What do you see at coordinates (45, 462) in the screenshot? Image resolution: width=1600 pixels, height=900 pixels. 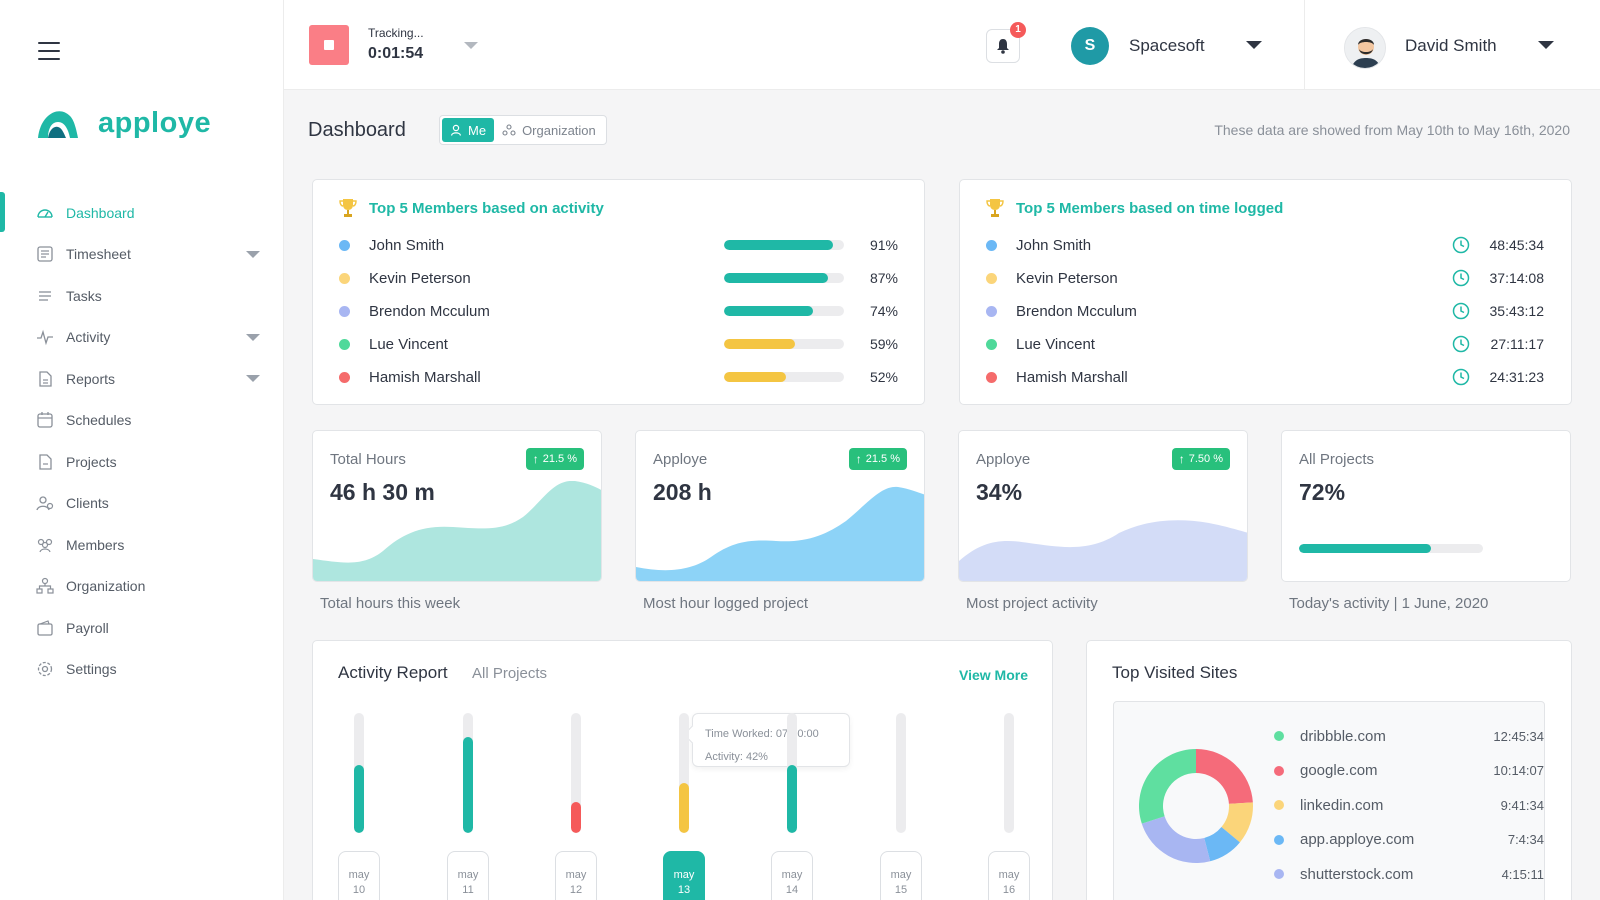 I see `projects-icon` at bounding box center [45, 462].